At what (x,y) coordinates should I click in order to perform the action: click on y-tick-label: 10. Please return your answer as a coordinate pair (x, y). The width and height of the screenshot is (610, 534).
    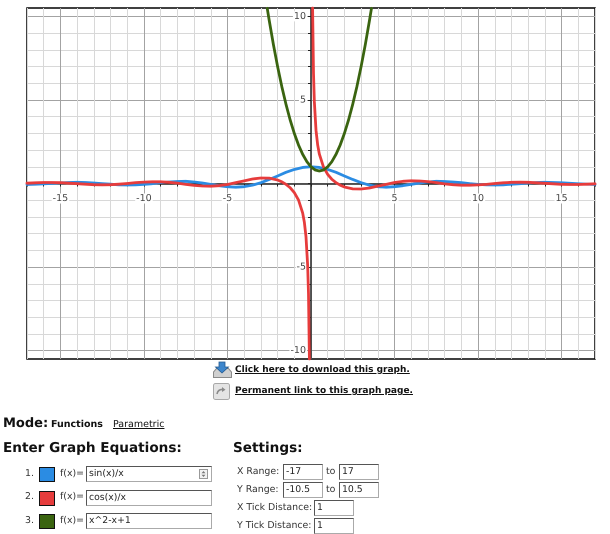
    Looking at the image, I should click on (300, 16).